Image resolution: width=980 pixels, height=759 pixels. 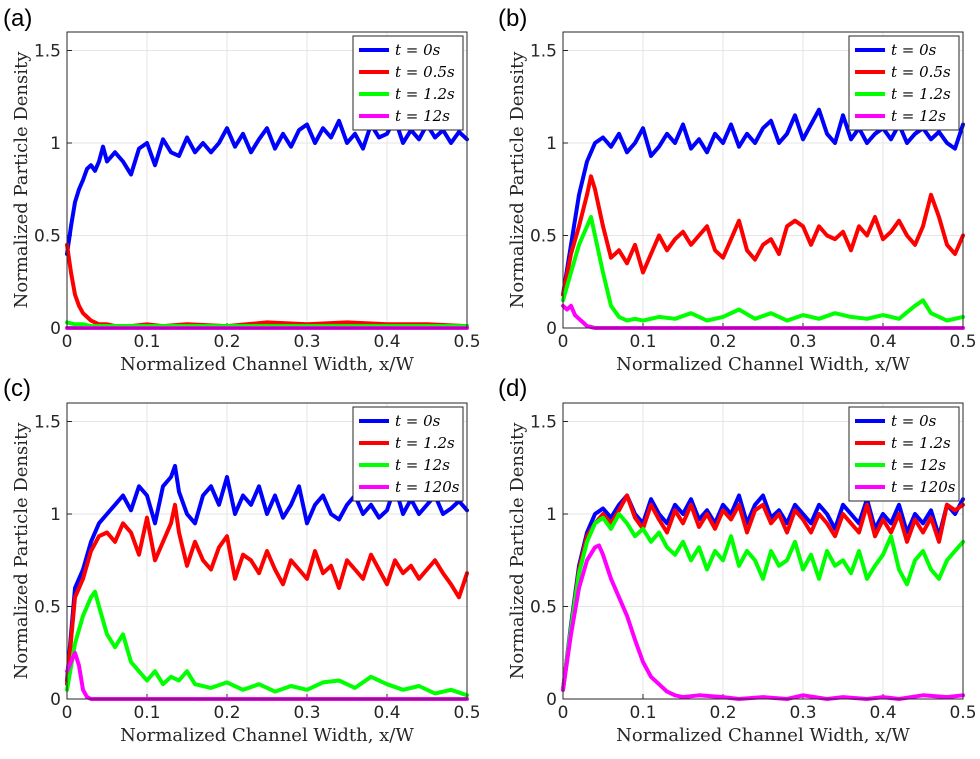 What do you see at coordinates (17, 18) in the screenshot?
I see `panel-label: (a)` at bounding box center [17, 18].